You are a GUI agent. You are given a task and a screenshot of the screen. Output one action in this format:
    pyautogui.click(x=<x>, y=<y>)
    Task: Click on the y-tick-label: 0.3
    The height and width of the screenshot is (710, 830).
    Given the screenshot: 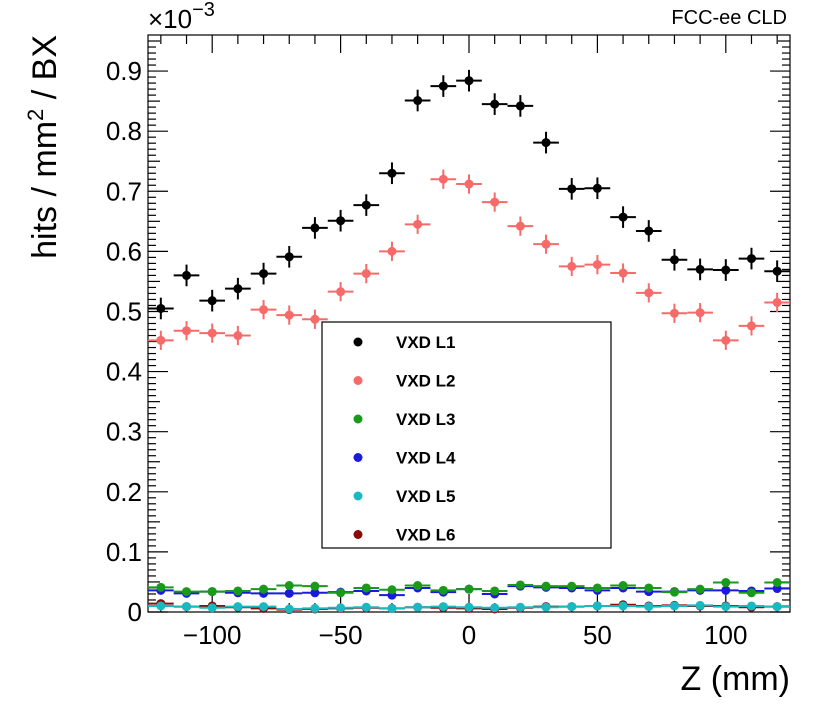 What is the action you would take?
    pyautogui.click(x=124, y=432)
    